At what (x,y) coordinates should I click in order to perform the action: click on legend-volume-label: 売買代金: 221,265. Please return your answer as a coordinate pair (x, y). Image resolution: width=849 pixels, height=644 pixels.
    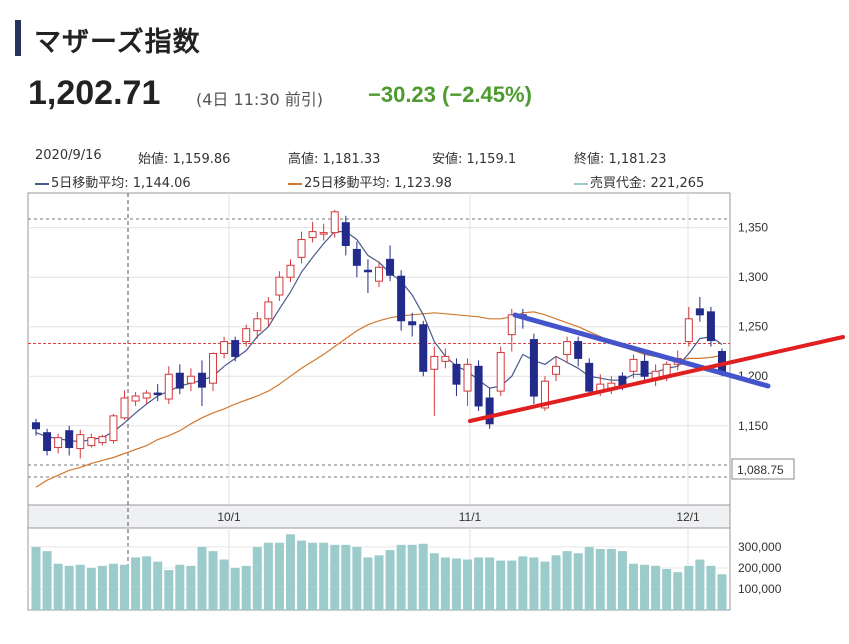
    Looking at the image, I should click on (647, 183).